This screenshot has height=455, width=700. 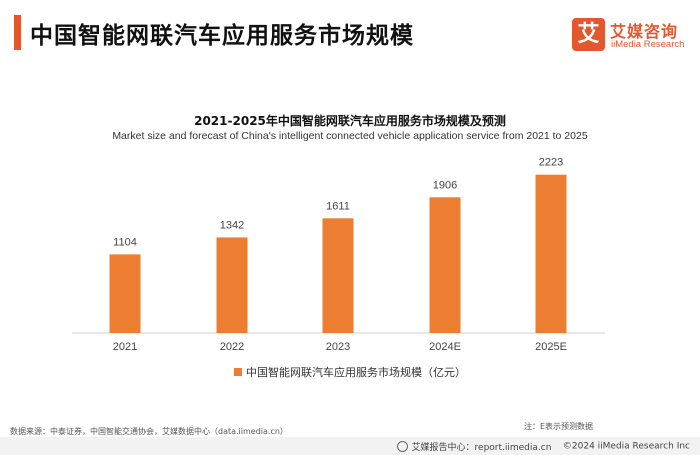 I want to click on report-center-icon, so click(x=402, y=446).